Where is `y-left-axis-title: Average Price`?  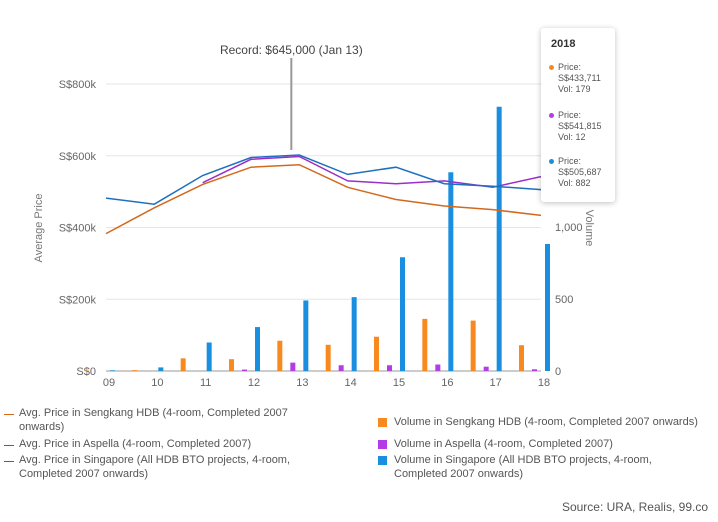
y-left-axis-title: Average Price is located at coordinates (39, 228).